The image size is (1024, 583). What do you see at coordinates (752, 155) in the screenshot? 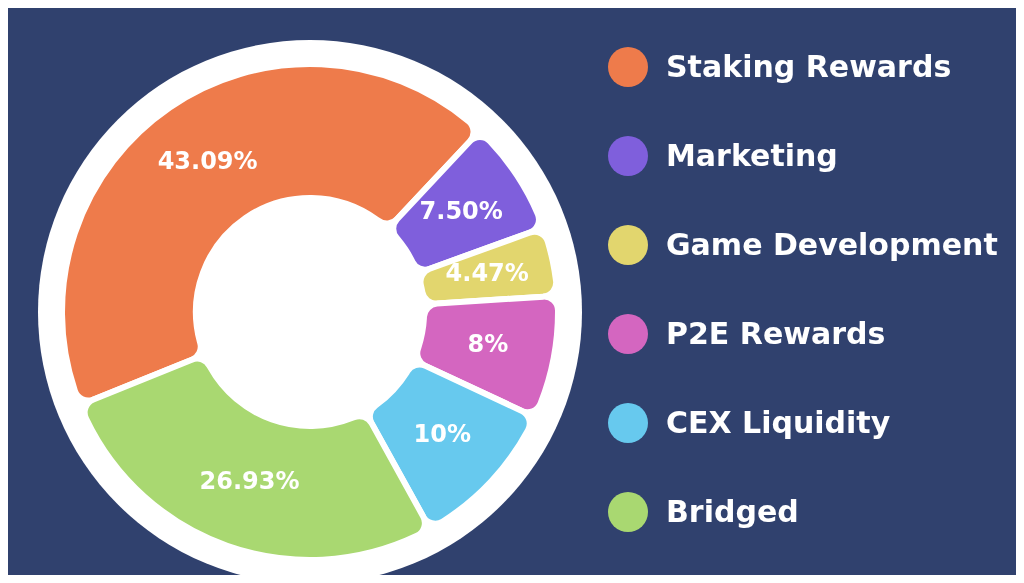
I see `legend-label: Marketing` at bounding box center [752, 155].